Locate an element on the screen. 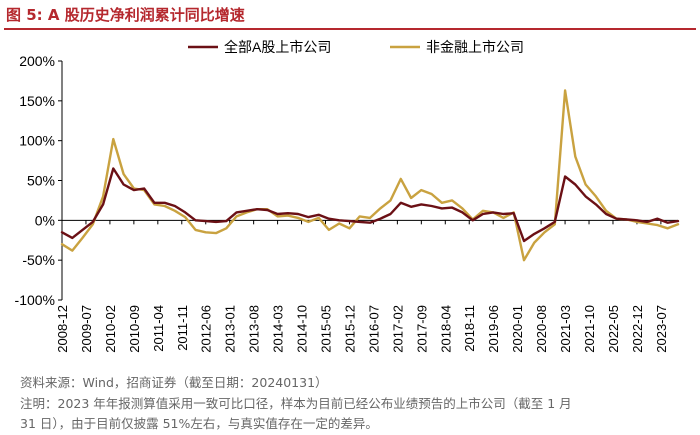  x-tick-label: 2011-11 is located at coordinates (182, 328).